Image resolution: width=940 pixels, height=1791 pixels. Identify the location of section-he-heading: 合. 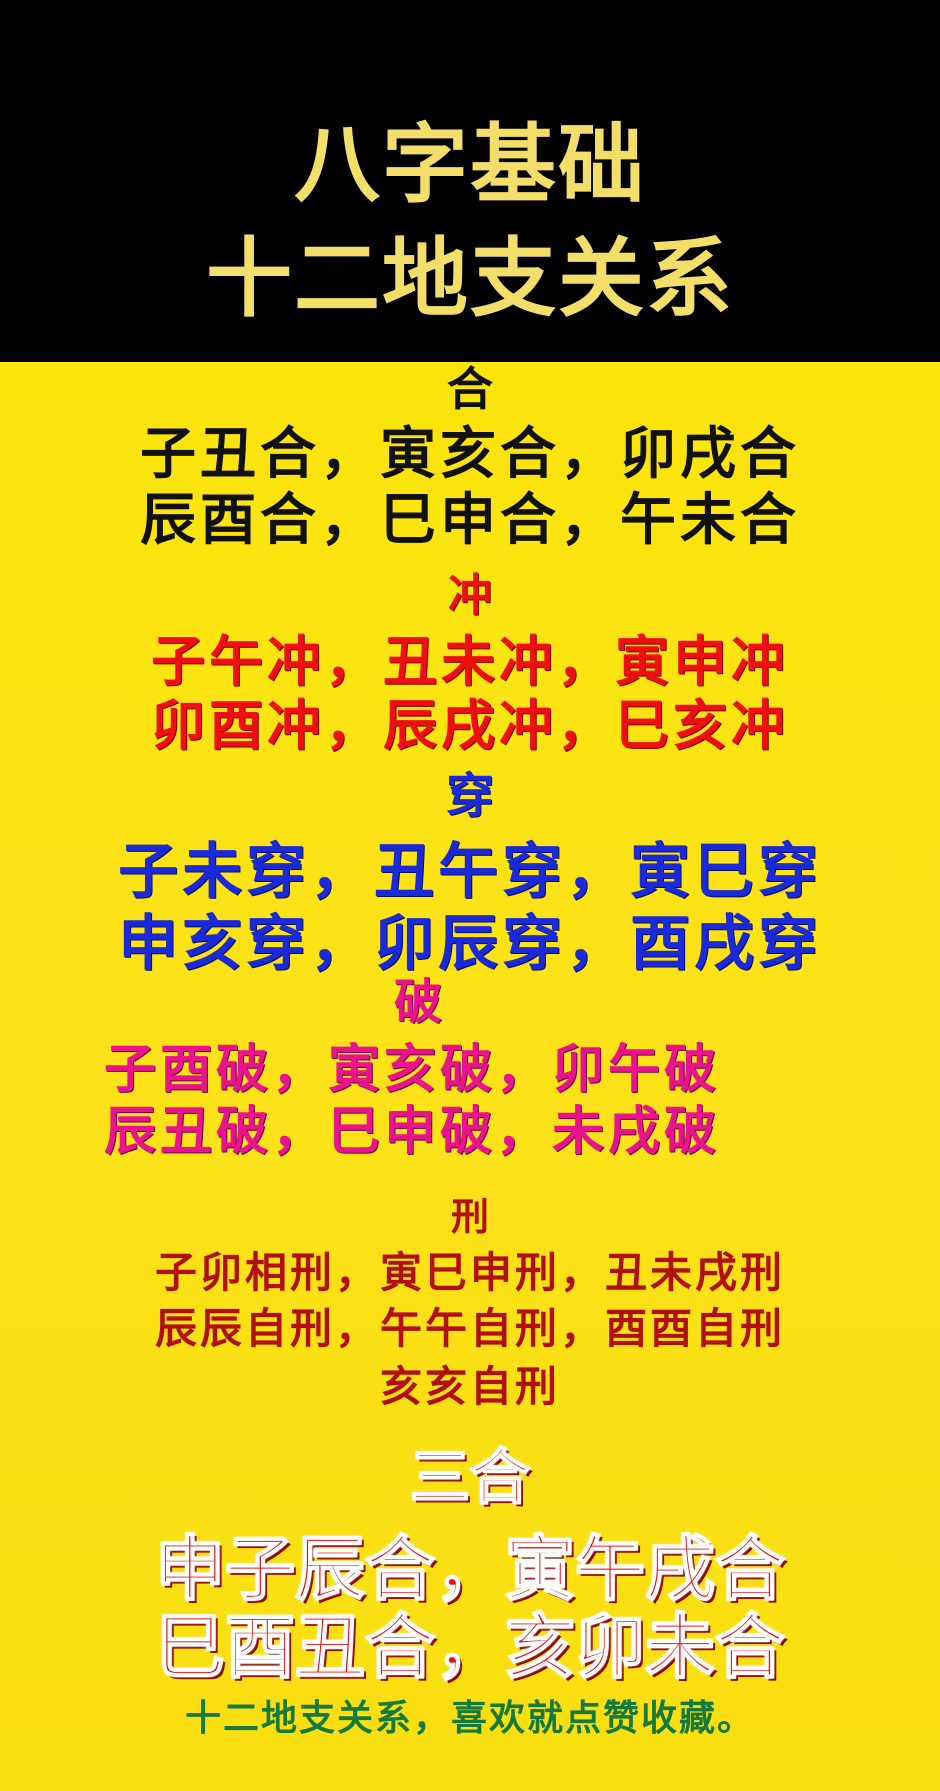
(470, 389).